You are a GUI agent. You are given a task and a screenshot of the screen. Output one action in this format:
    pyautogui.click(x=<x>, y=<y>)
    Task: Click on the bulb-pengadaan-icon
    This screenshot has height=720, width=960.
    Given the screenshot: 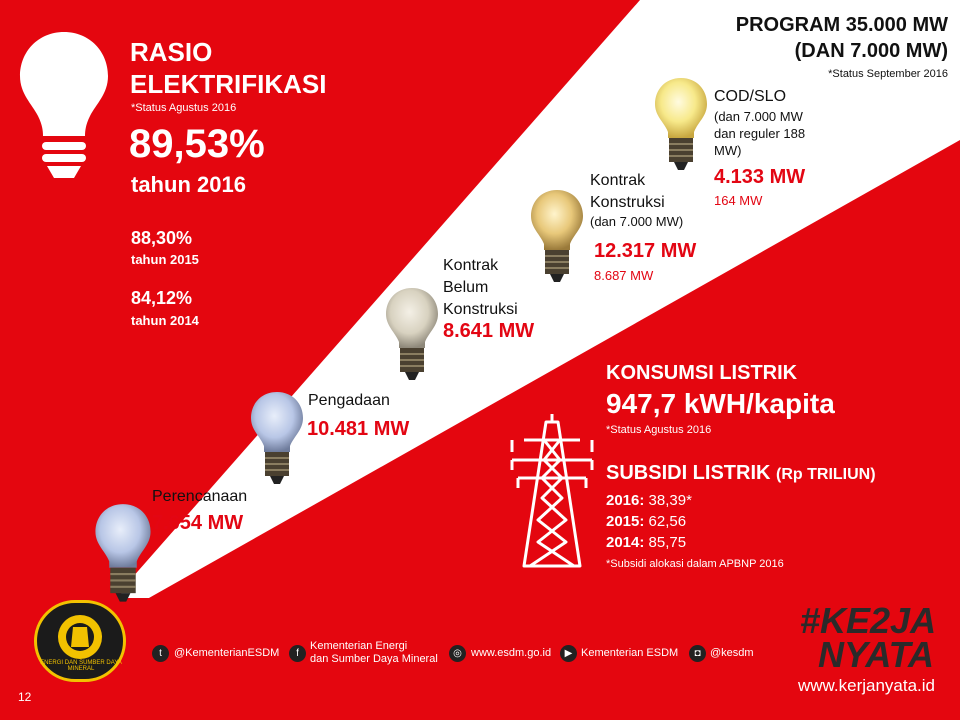 What is the action you would take?
    pyautogui.click(x=277, y=438)
    